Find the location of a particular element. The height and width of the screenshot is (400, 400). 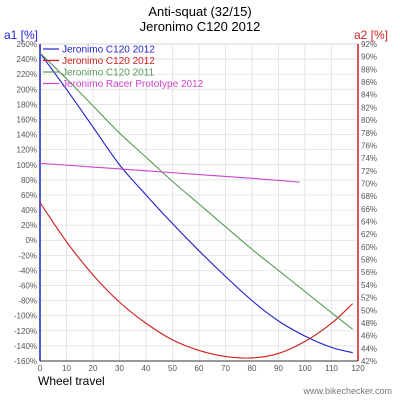

y-tick-label-left: 240% is located at coordinates (27, 59).